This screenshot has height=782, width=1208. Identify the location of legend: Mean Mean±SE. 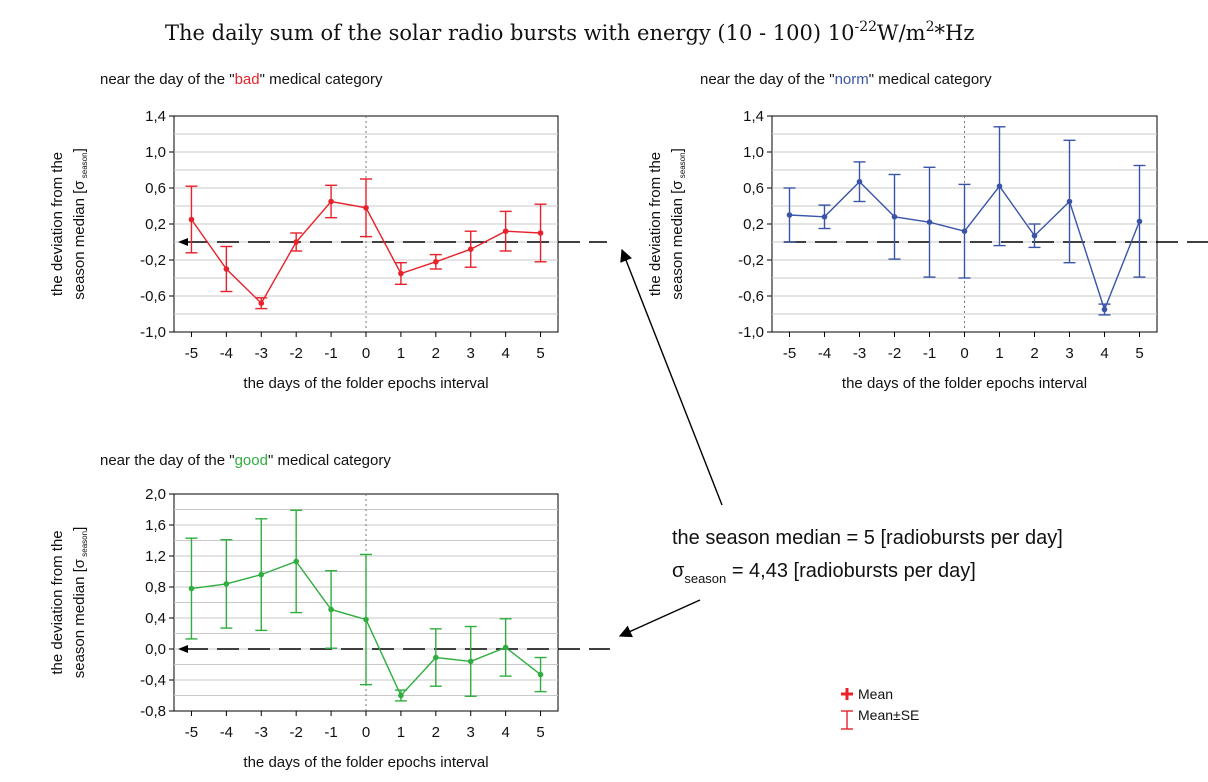
(880, 708).